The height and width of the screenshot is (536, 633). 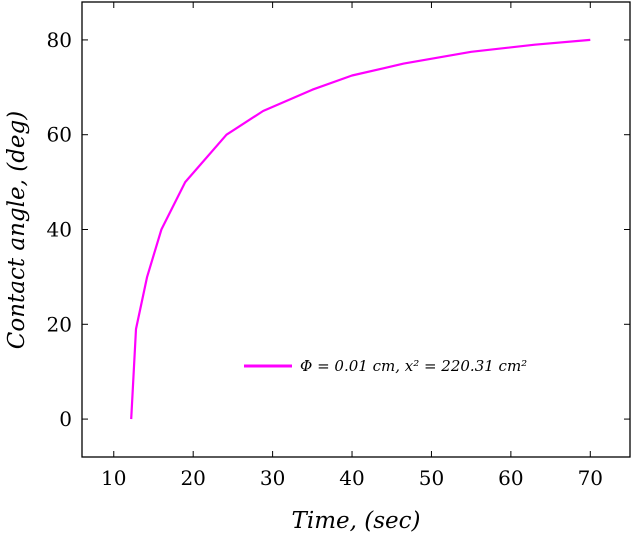 I want to click on y-tick-label: 80, so click(x=59, y=40).